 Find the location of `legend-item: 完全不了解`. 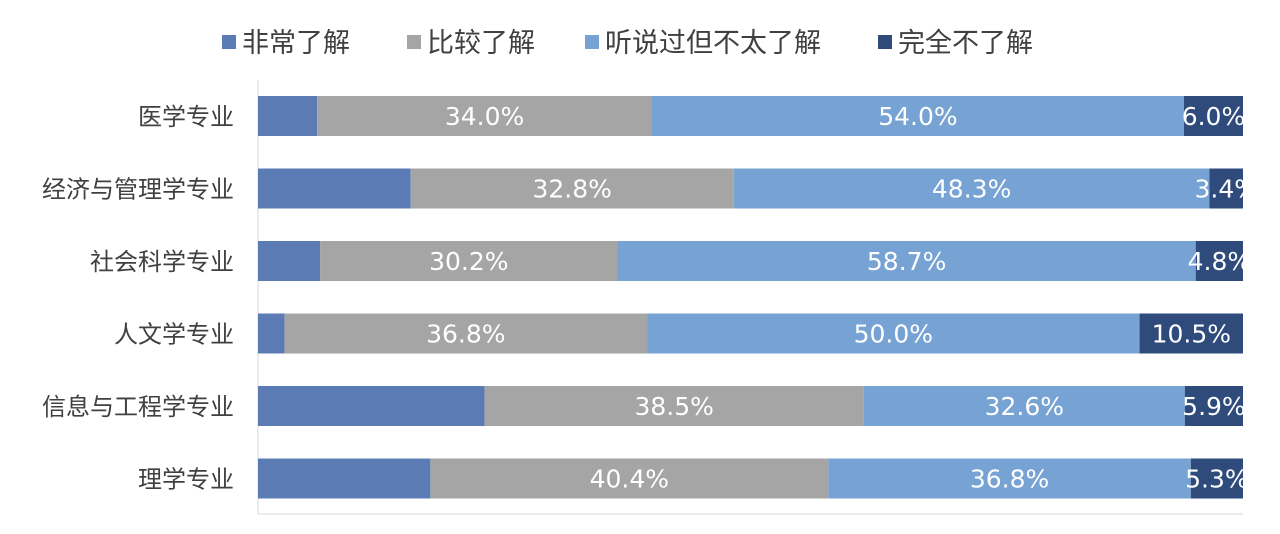

legend-item: 完全不了解 is located at coordinates (955, 43).